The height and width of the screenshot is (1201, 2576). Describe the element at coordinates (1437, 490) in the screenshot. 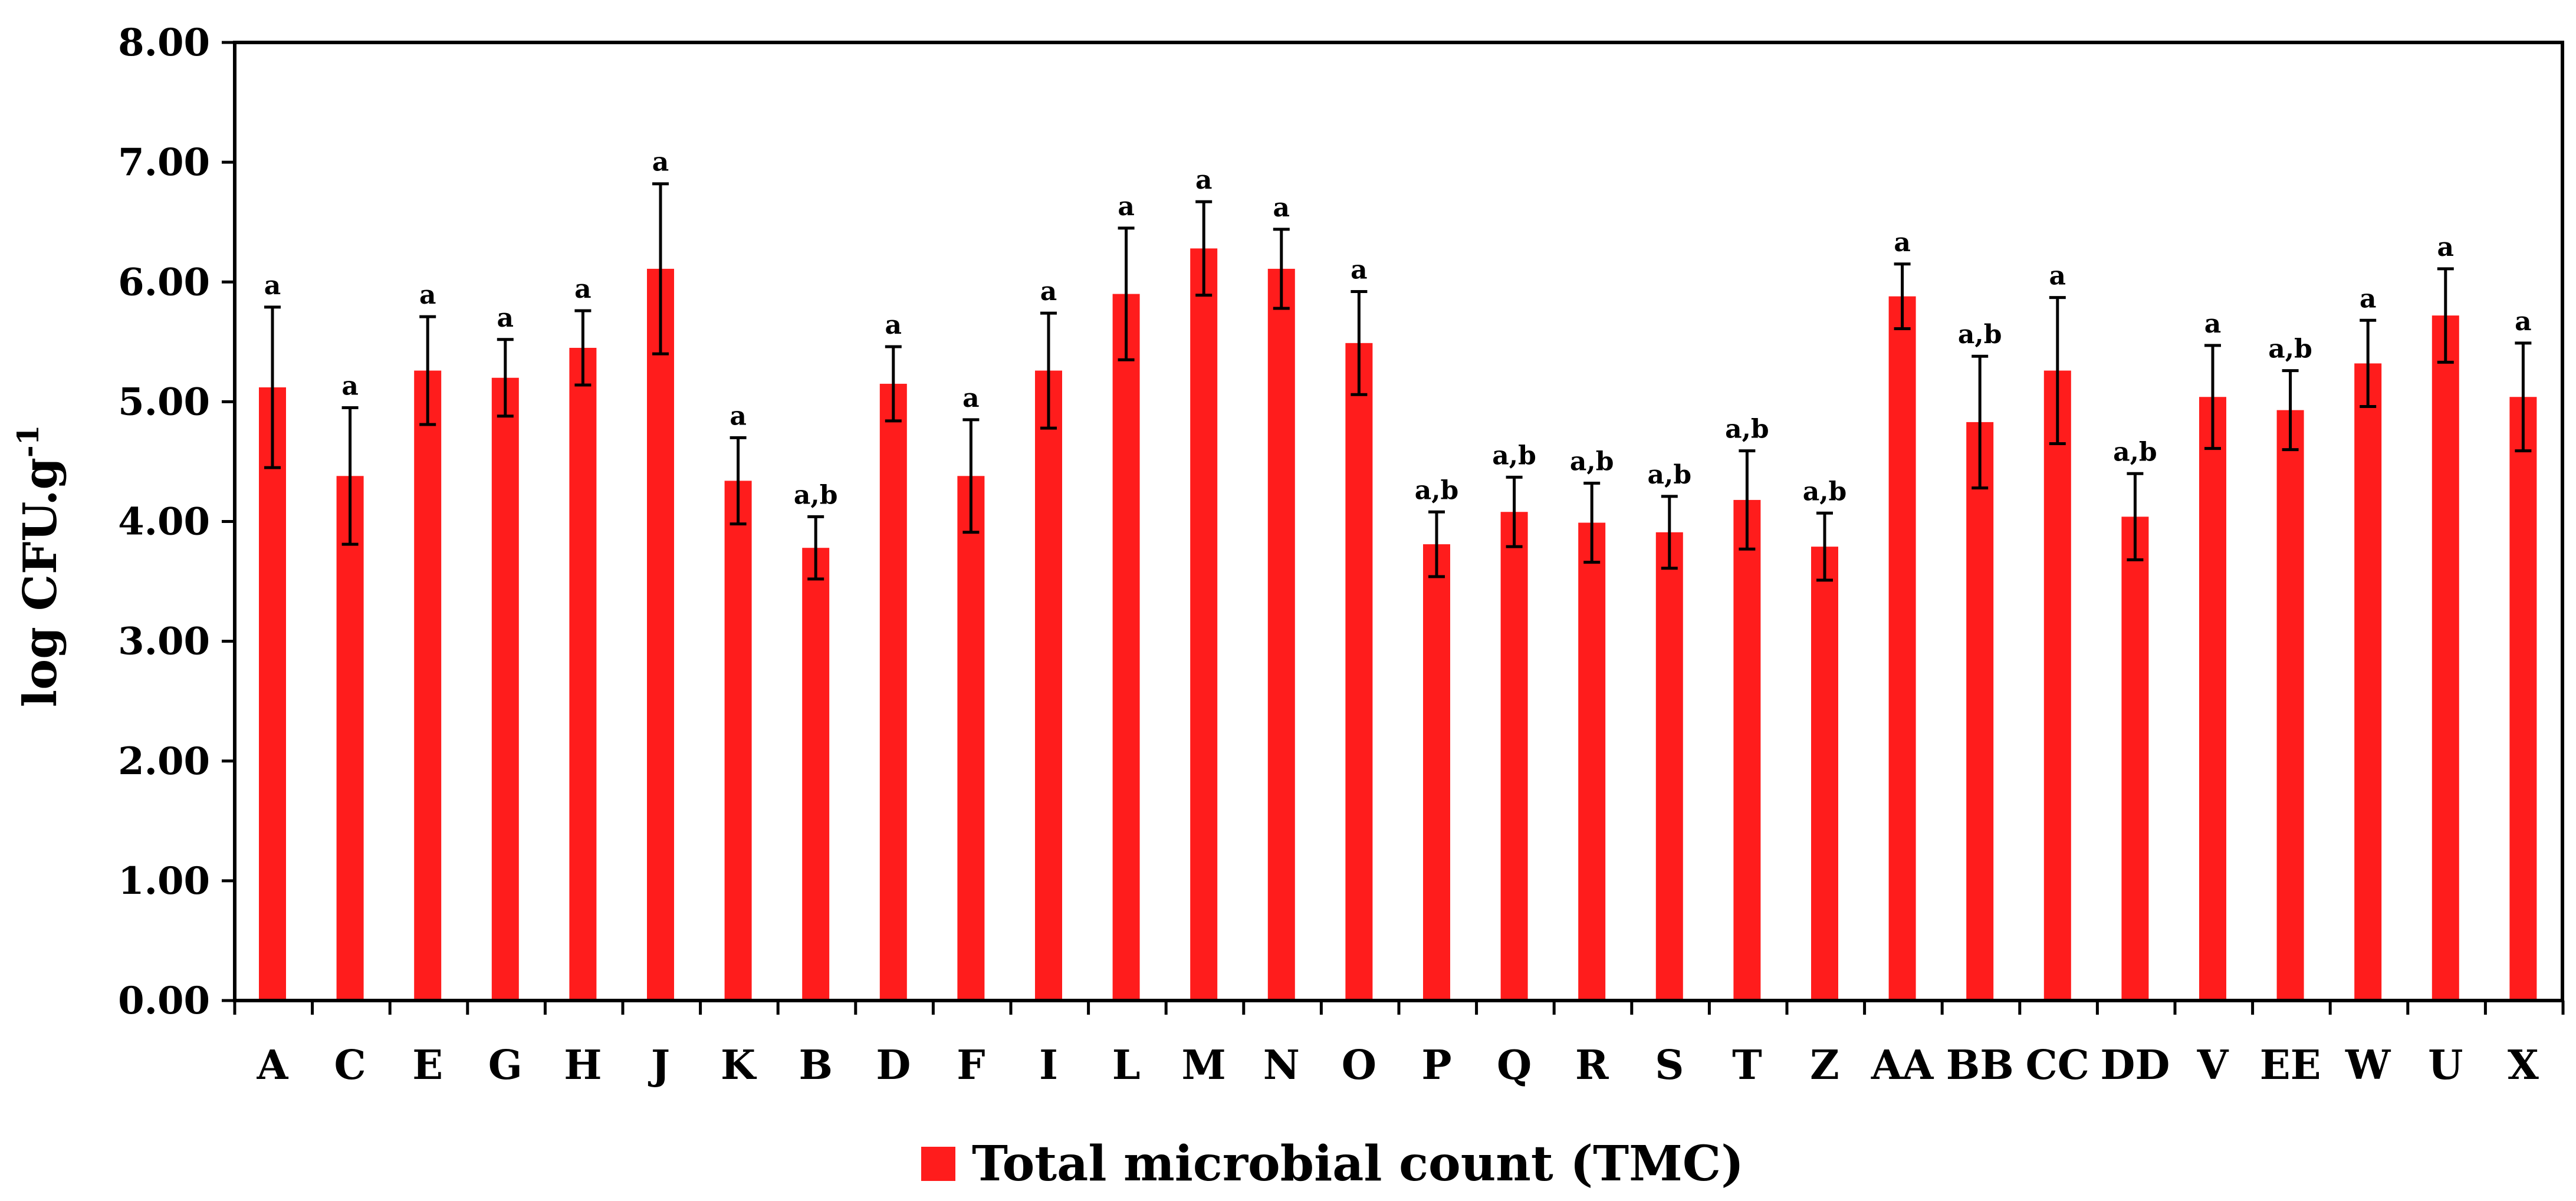

I see `significance-label-P: a,b` at that location.